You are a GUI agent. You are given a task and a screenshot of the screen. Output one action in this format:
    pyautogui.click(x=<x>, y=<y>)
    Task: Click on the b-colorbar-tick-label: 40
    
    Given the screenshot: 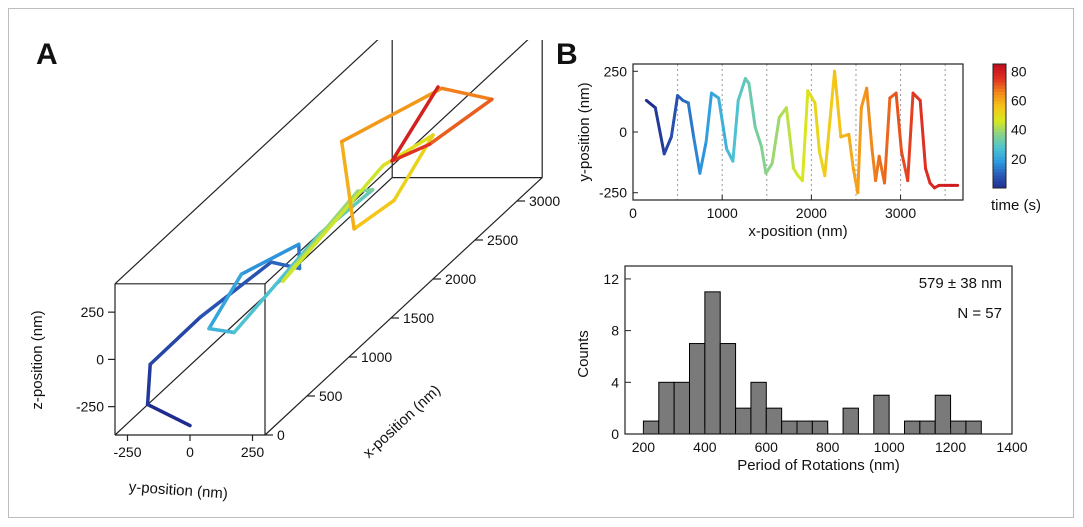 What is the action you would take?
    pyautogui.click(x=1019, y=130)
    